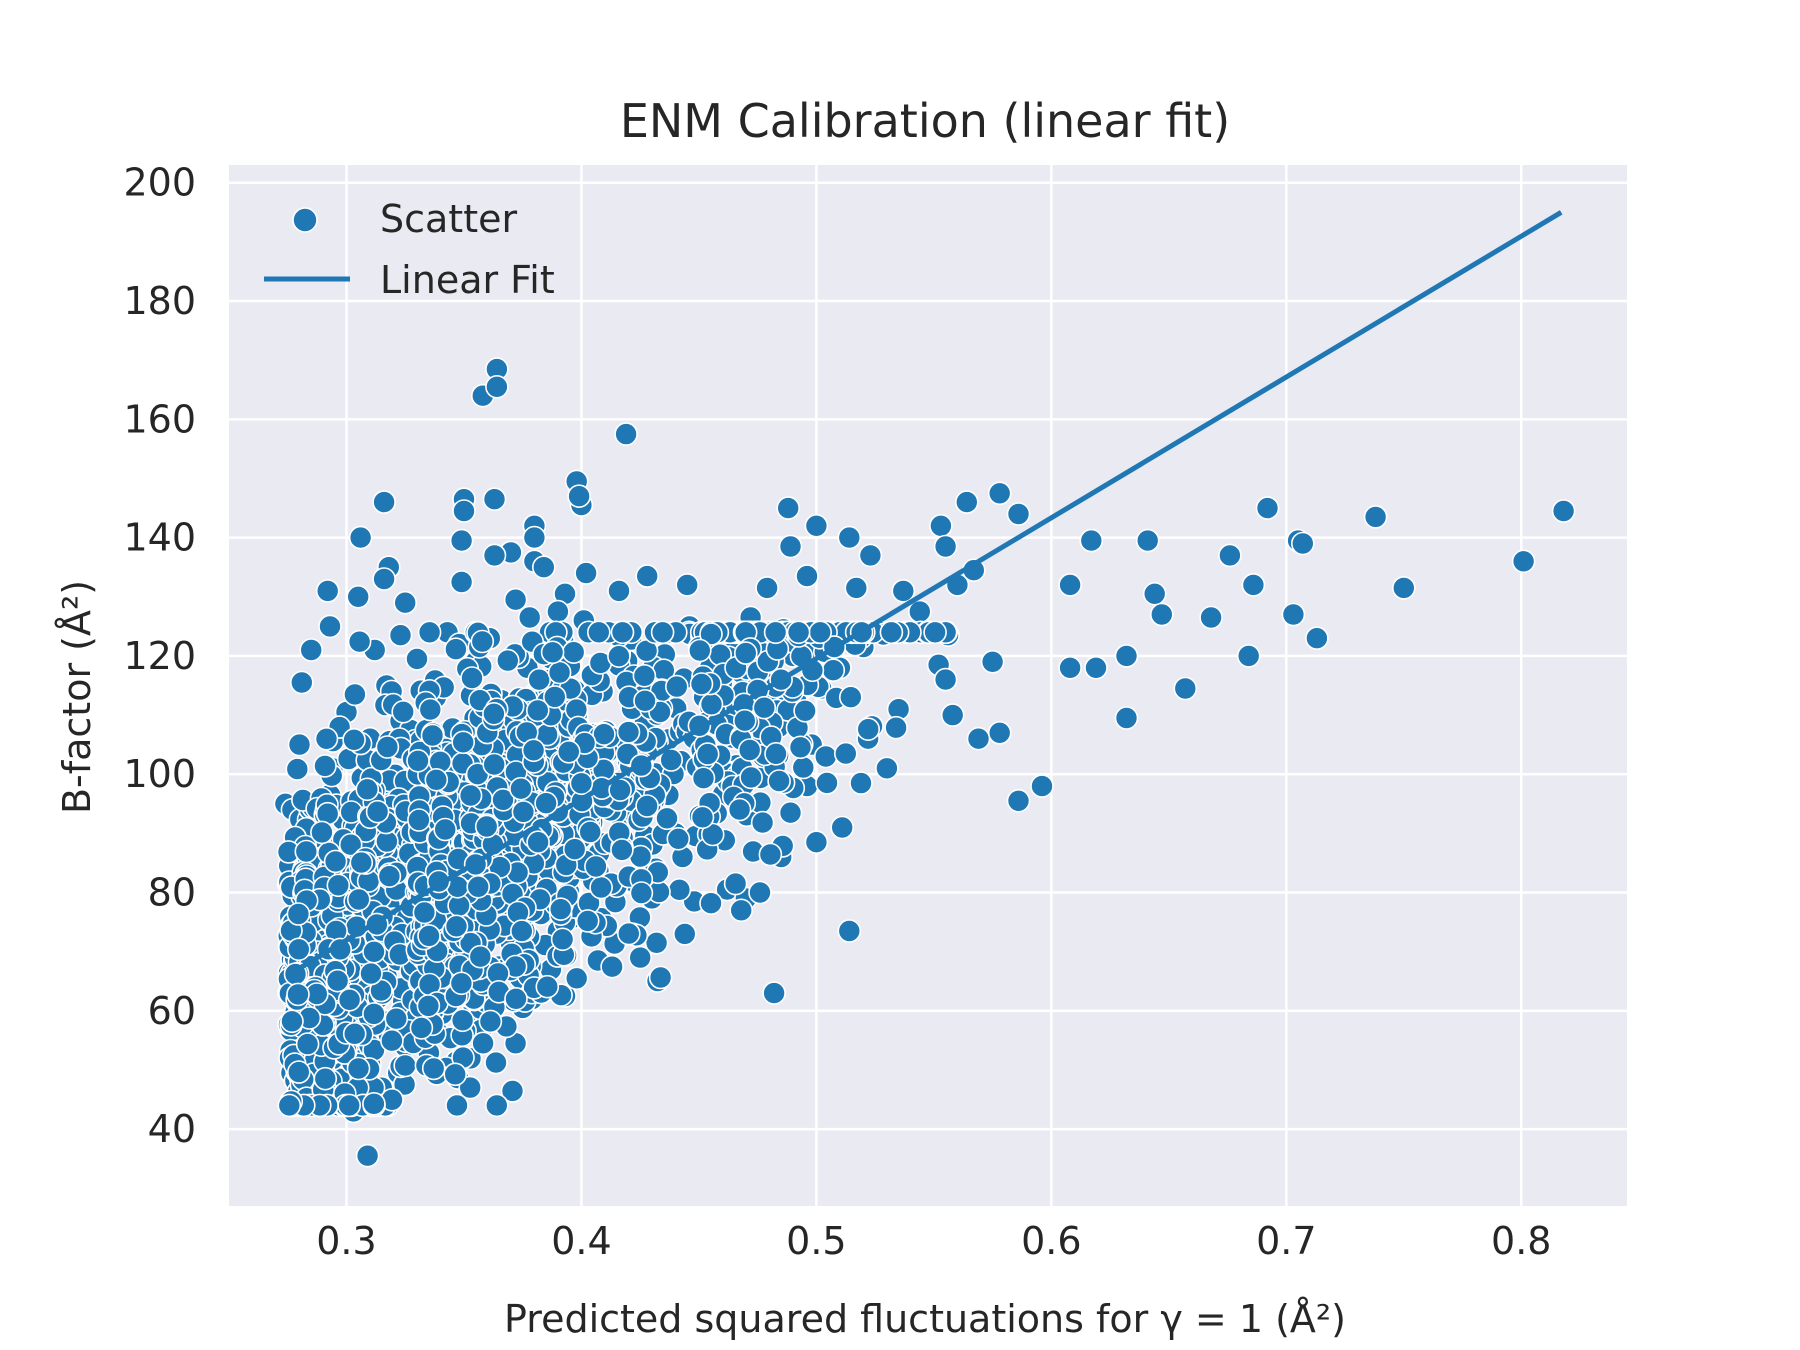  Describe the element at coordinates (159, 656) in the screenshot. I see `y-tick-label: 120` at that location.